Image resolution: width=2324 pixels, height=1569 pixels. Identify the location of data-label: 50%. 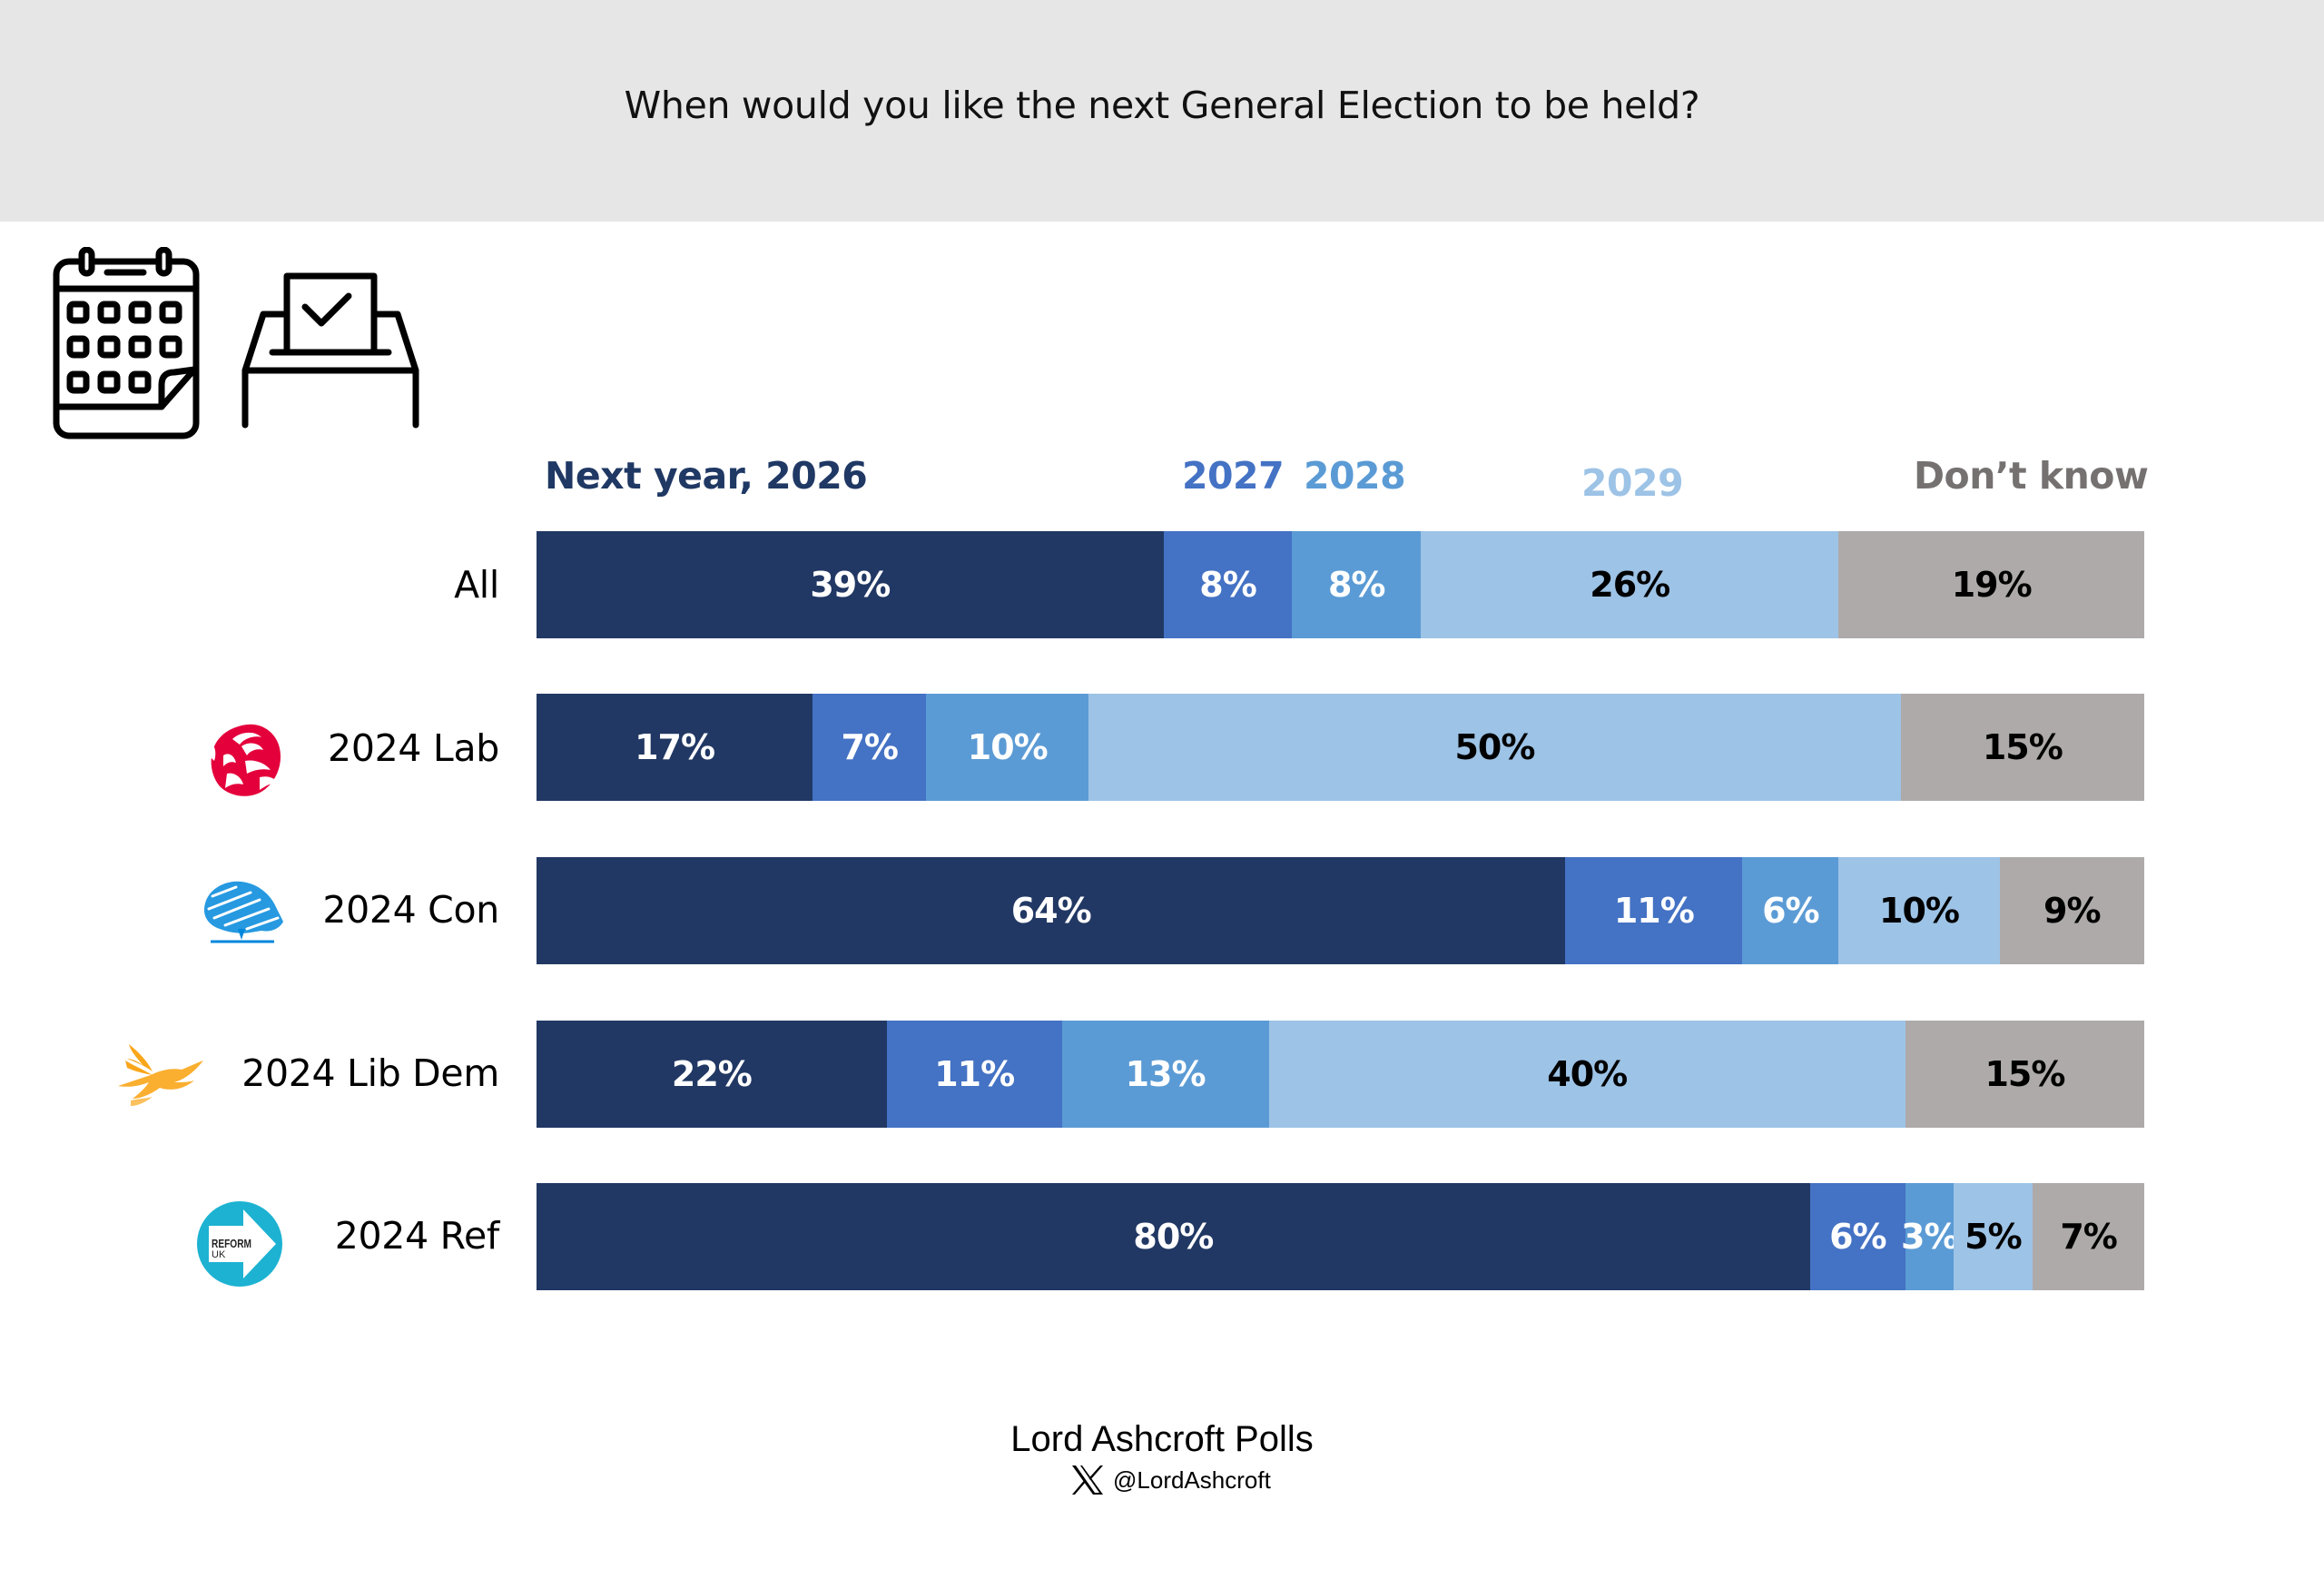
(1494, 747).